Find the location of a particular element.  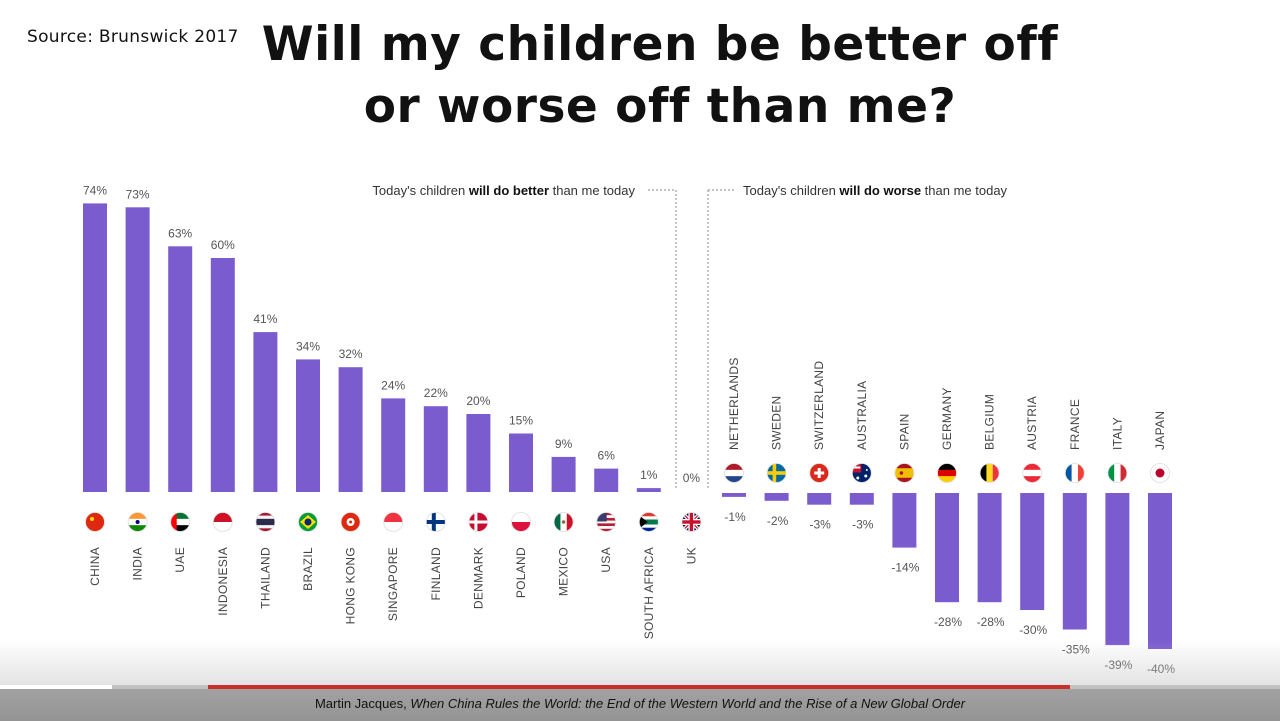

value-label-south-africa: 1% is located at coordinates (649, 475).